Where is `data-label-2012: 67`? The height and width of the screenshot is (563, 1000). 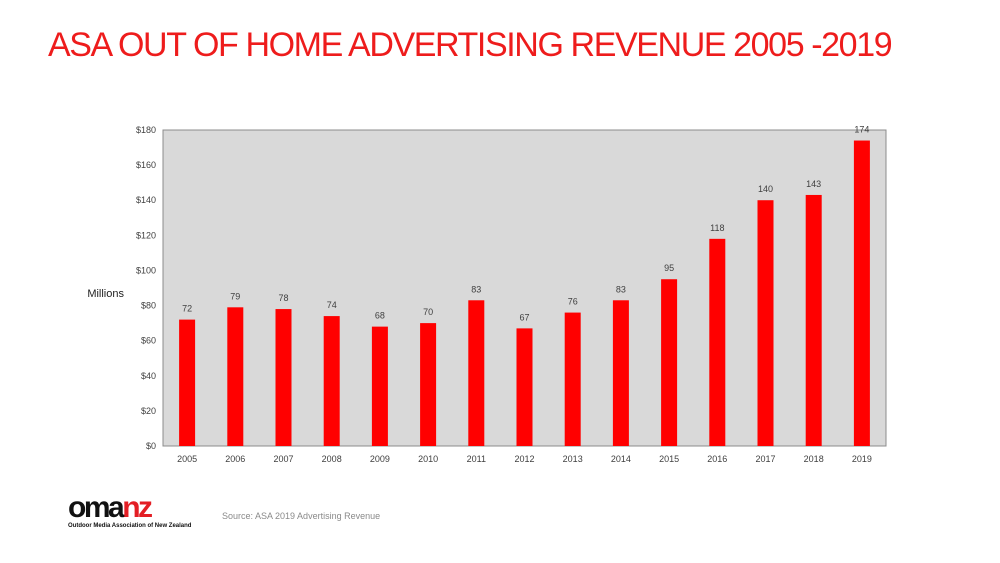
data-label-2012: 67 is located at coordinates (524, 317).